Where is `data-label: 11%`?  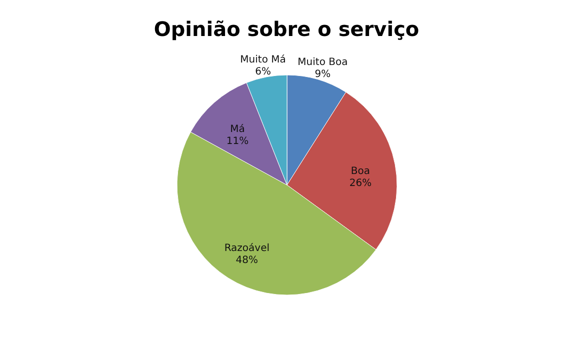
data-label: 11% is located at coordinates (237, 141).